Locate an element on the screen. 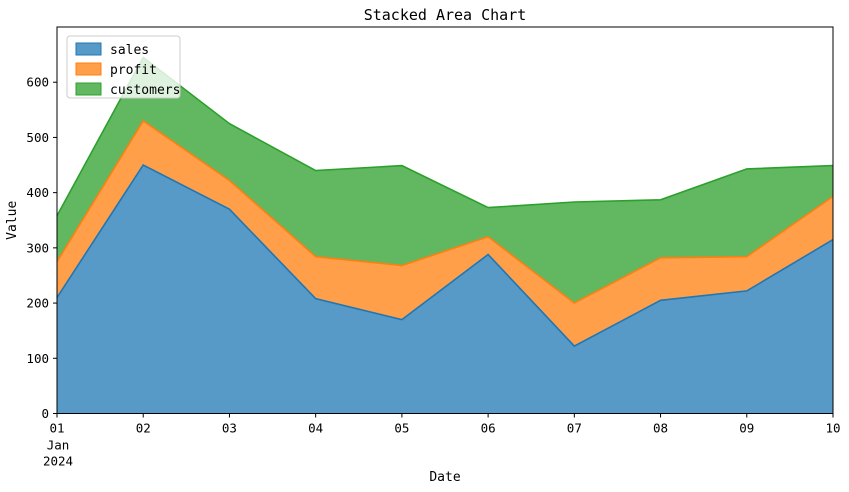 This screenshot has height=492, width=849. x-axis-label: Date is located at coordinates (444, 477).